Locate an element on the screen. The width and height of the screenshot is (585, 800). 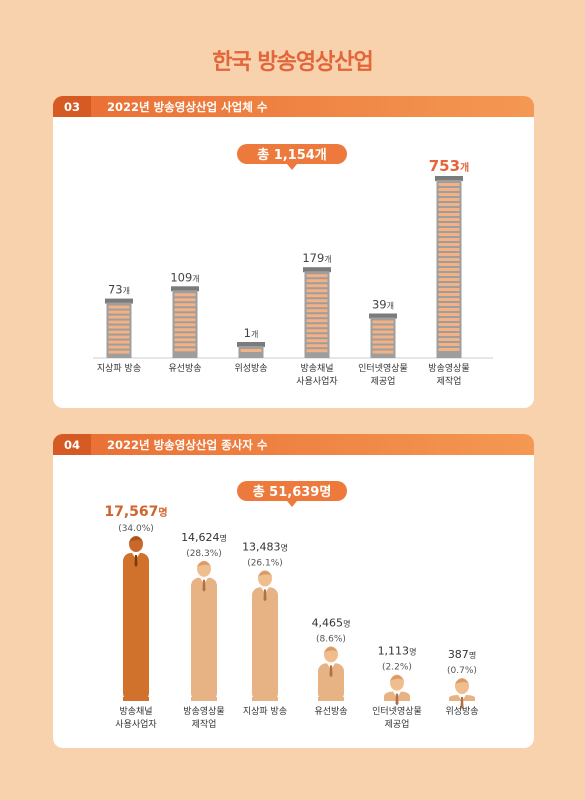
value-label: 1개 is located at coordinates (251, 333).